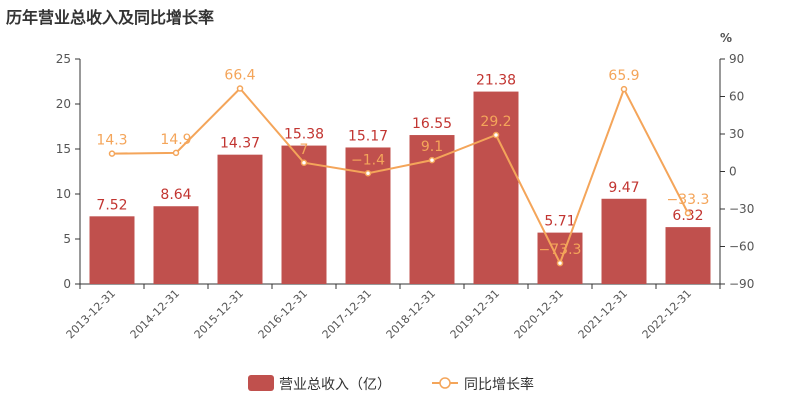 The height and width of the screenshot is (400, 800). What do you see at coordinates (432, 124) in the screenshot?
I see `bar-data-label: 16.55` at bounding box center [432, 124].